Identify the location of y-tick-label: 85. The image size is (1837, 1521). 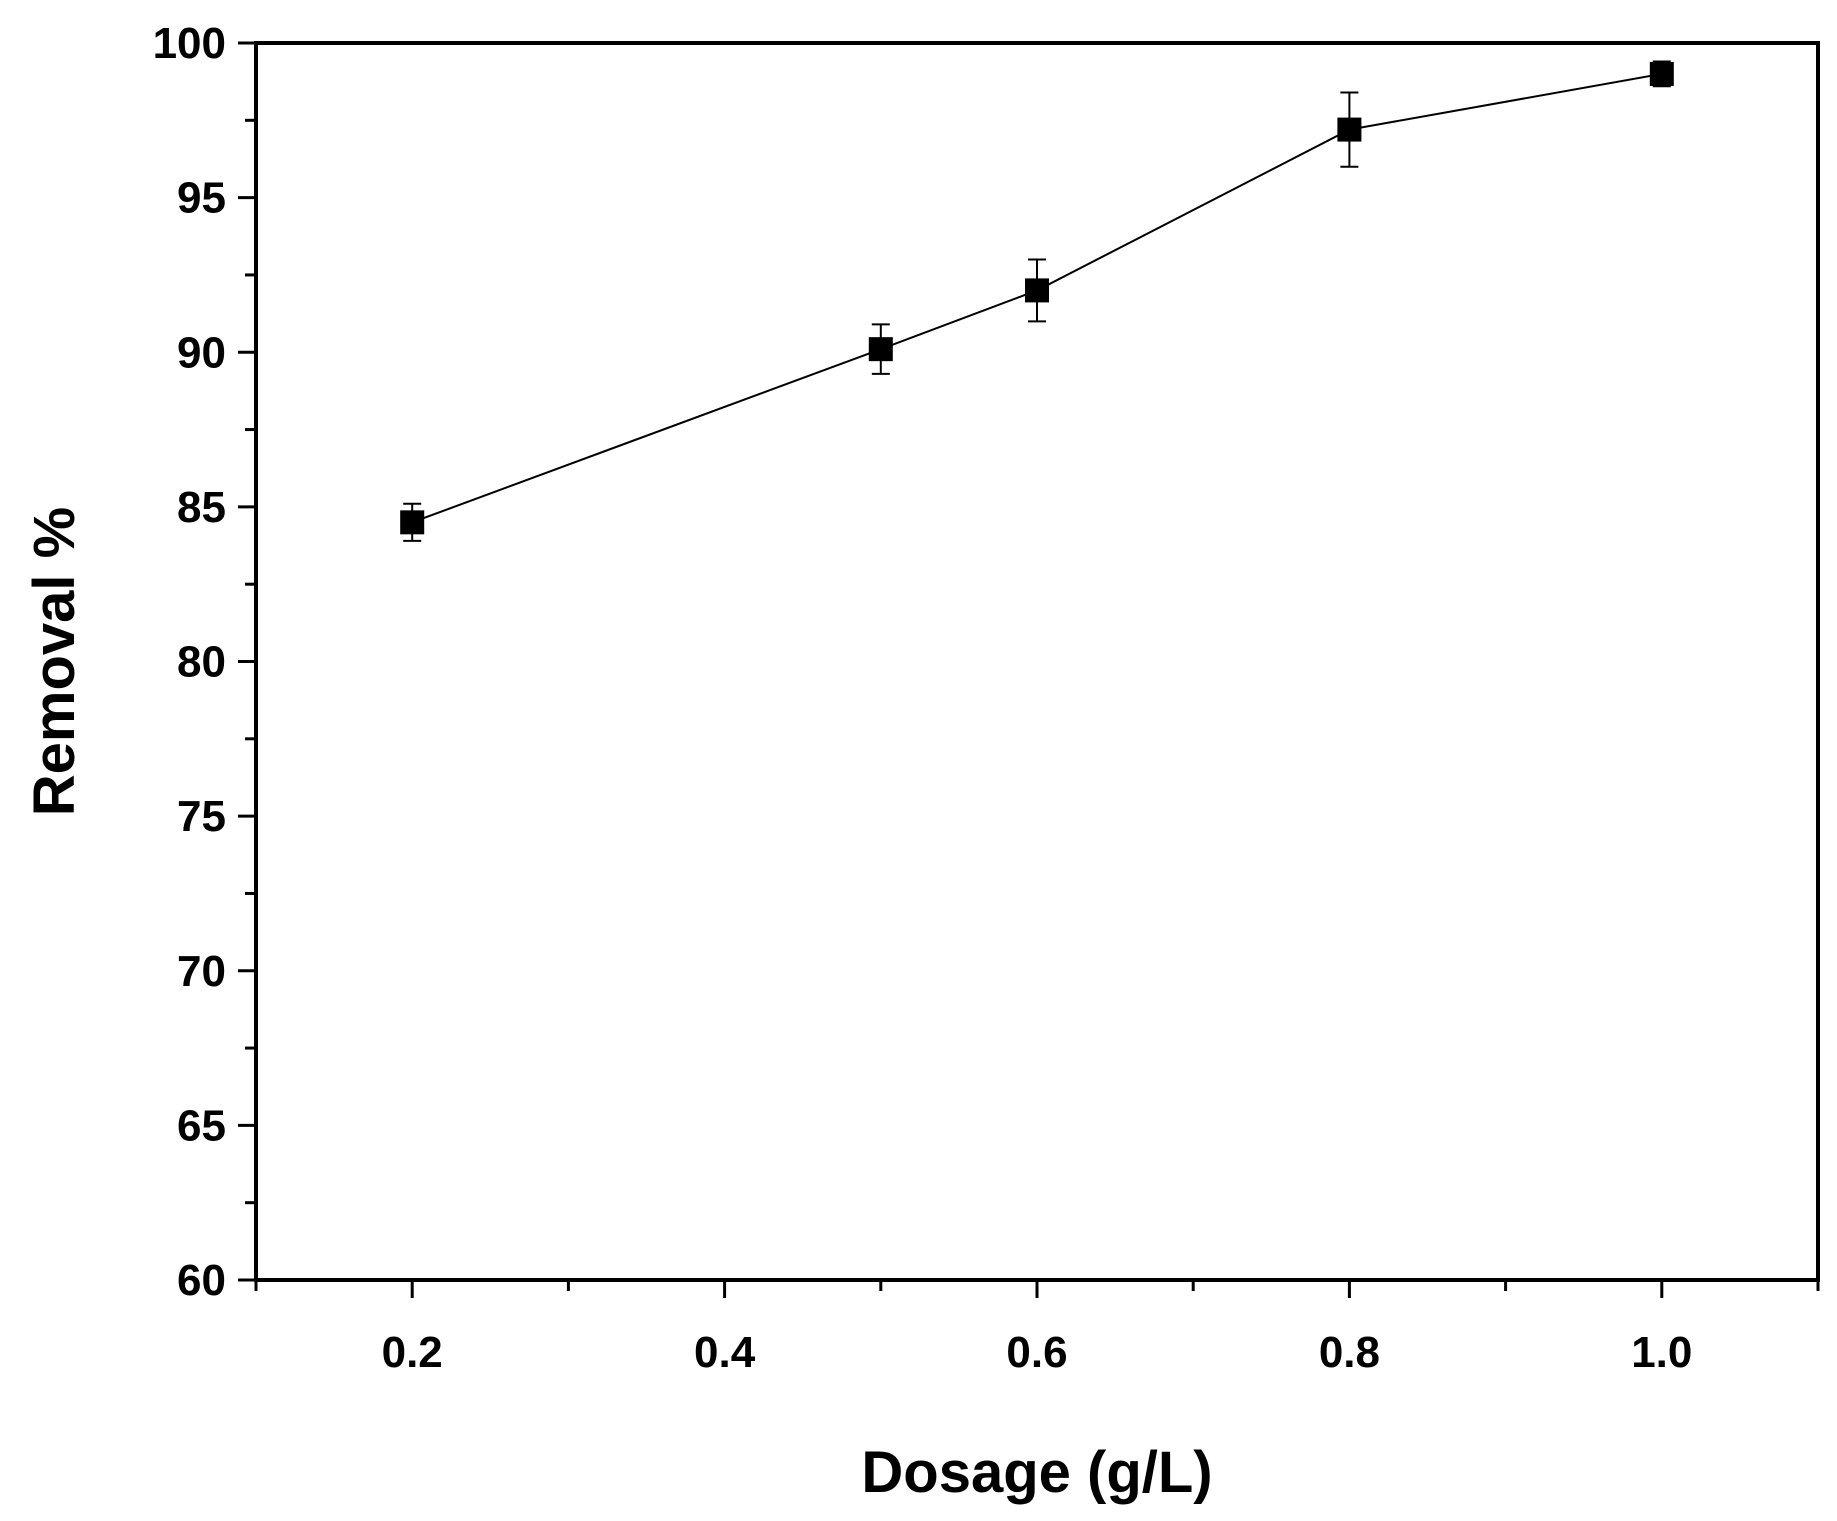
(201, 507).